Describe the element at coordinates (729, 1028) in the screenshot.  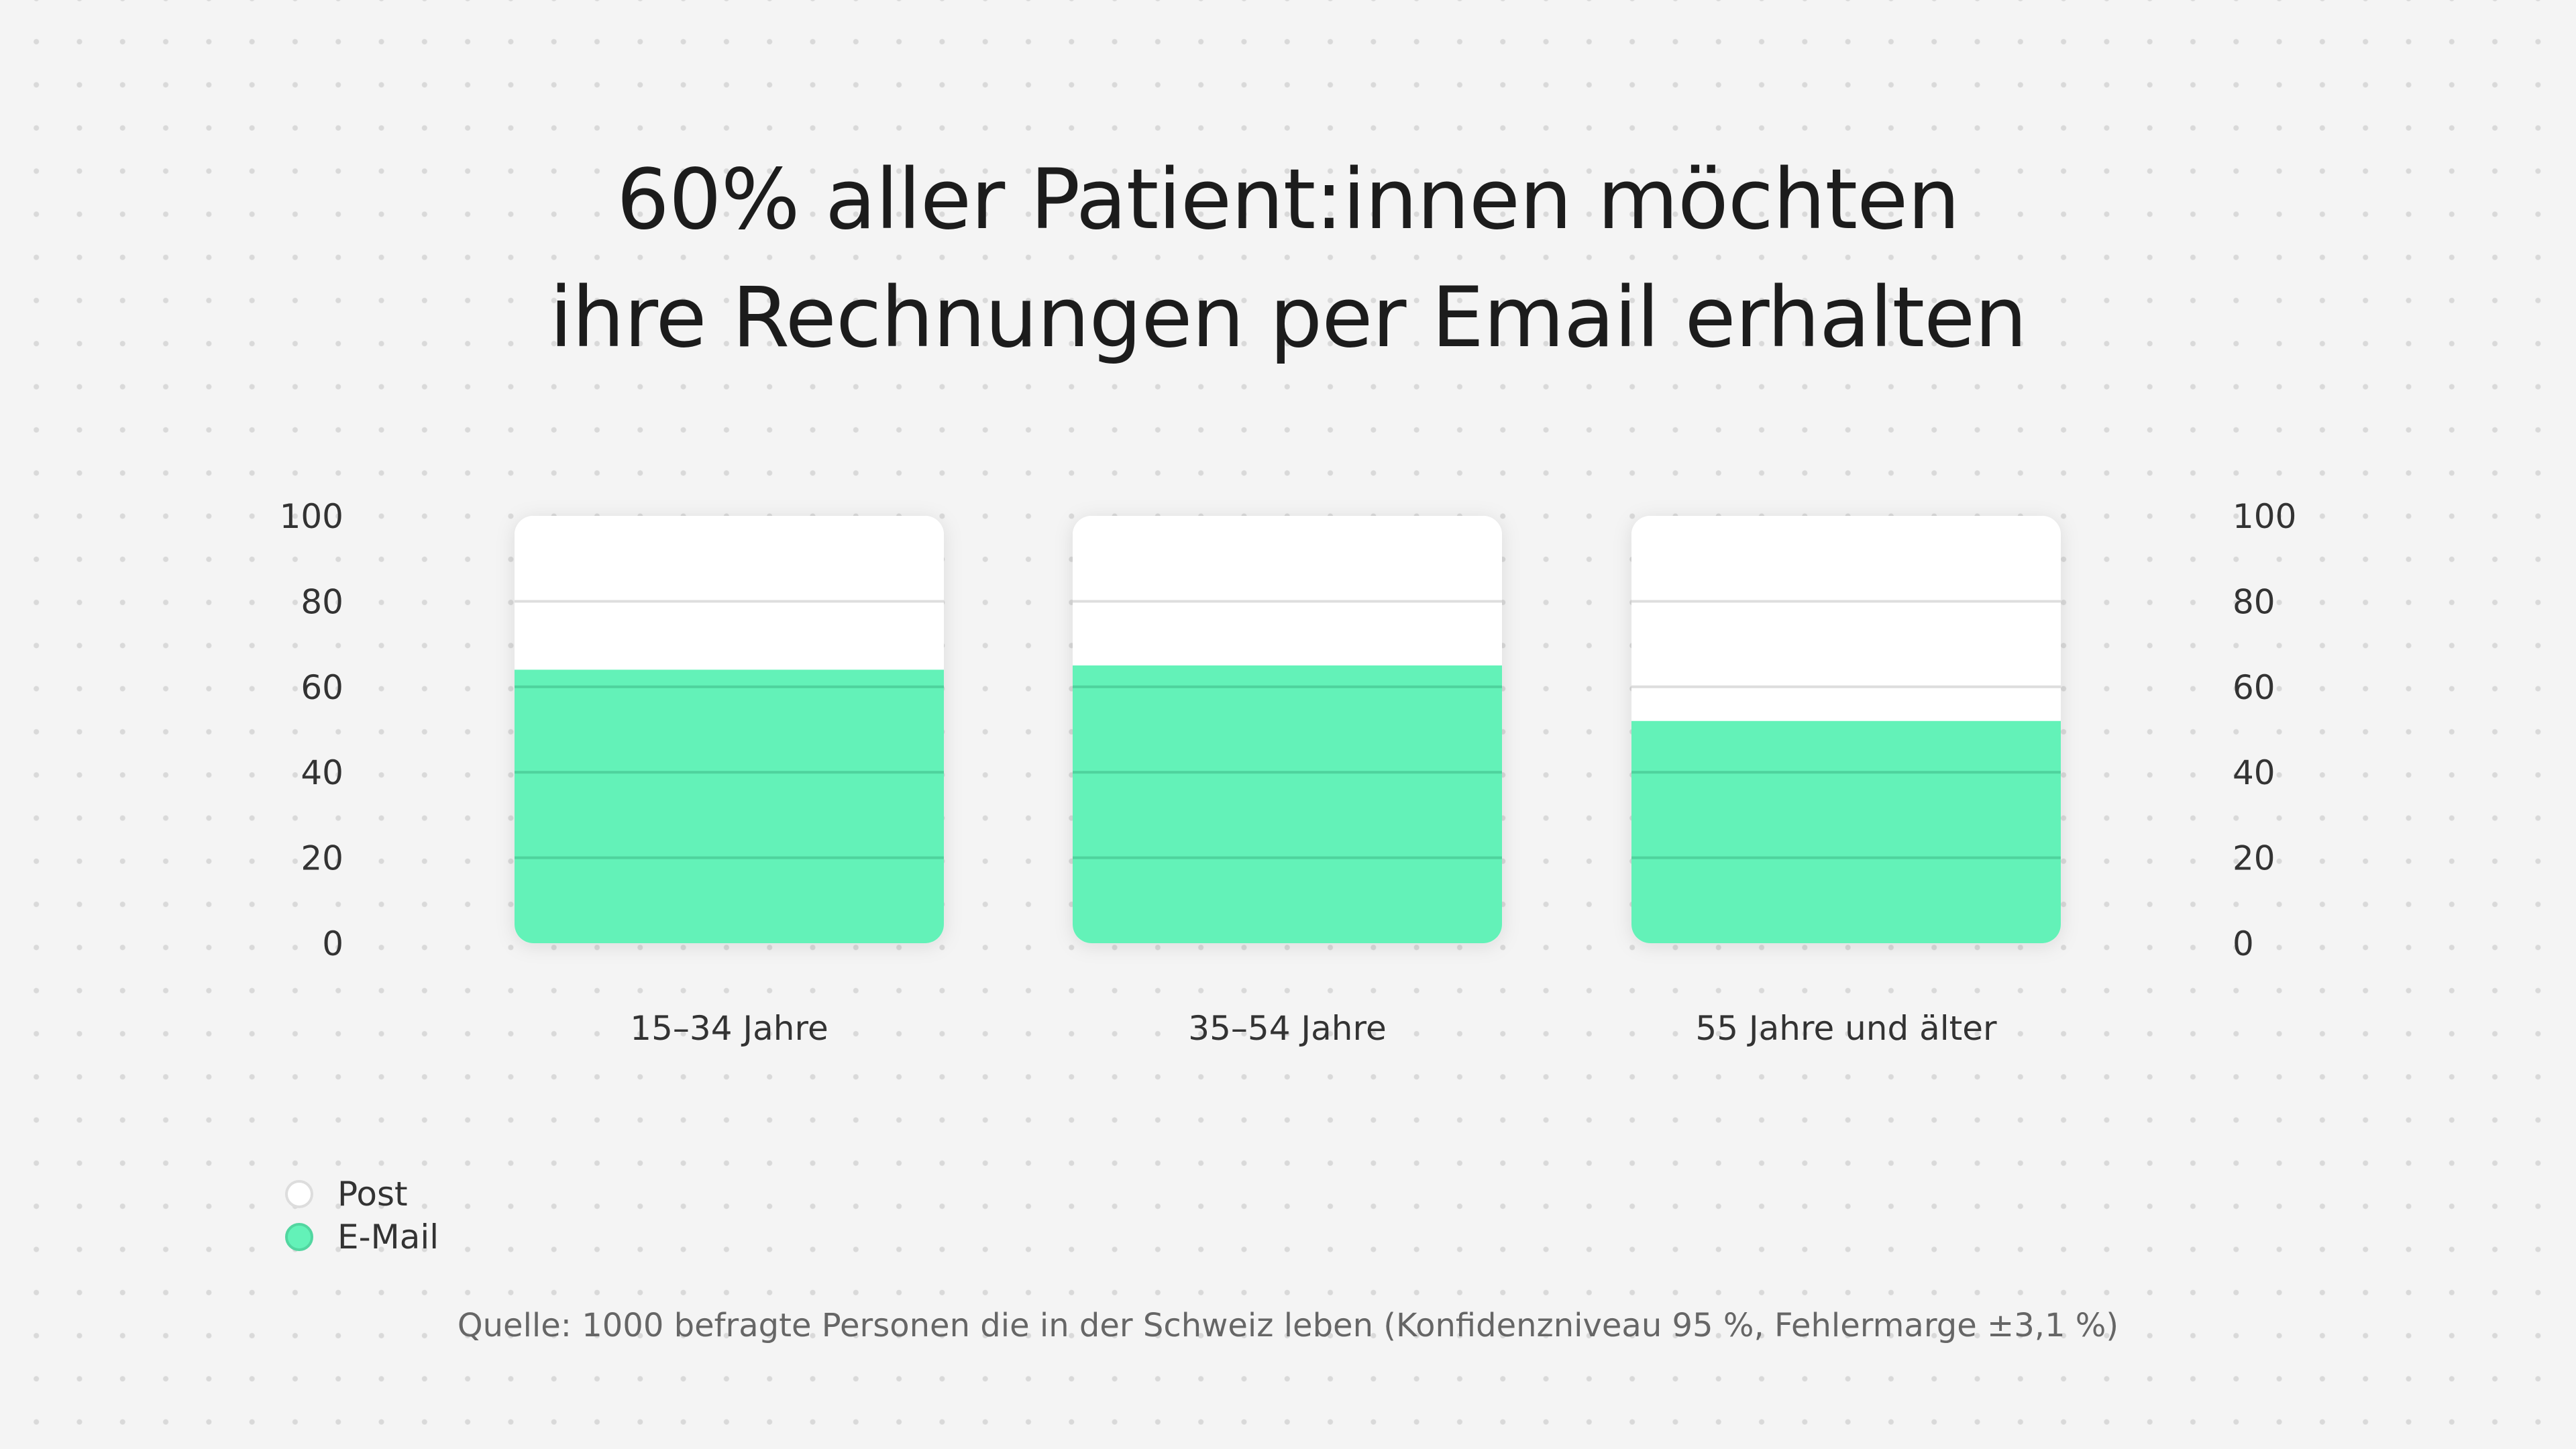
I see `category-label: 15–34 Jahre` at that location.